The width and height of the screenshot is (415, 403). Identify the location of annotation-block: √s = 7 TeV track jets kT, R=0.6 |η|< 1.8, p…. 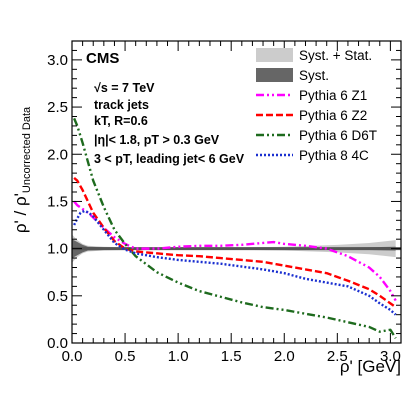
(169, 123).